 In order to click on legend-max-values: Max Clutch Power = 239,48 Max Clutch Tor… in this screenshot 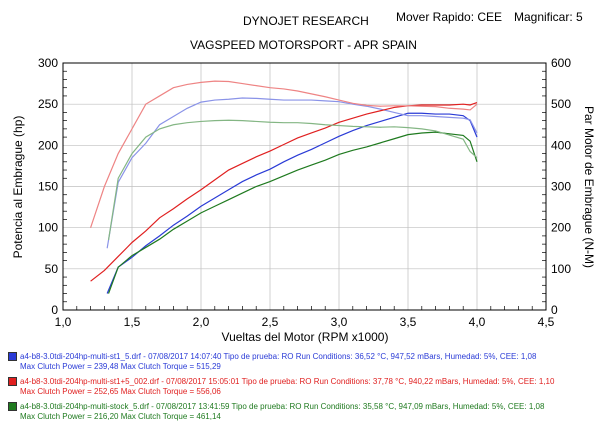, I will do `click(120, 366)`.